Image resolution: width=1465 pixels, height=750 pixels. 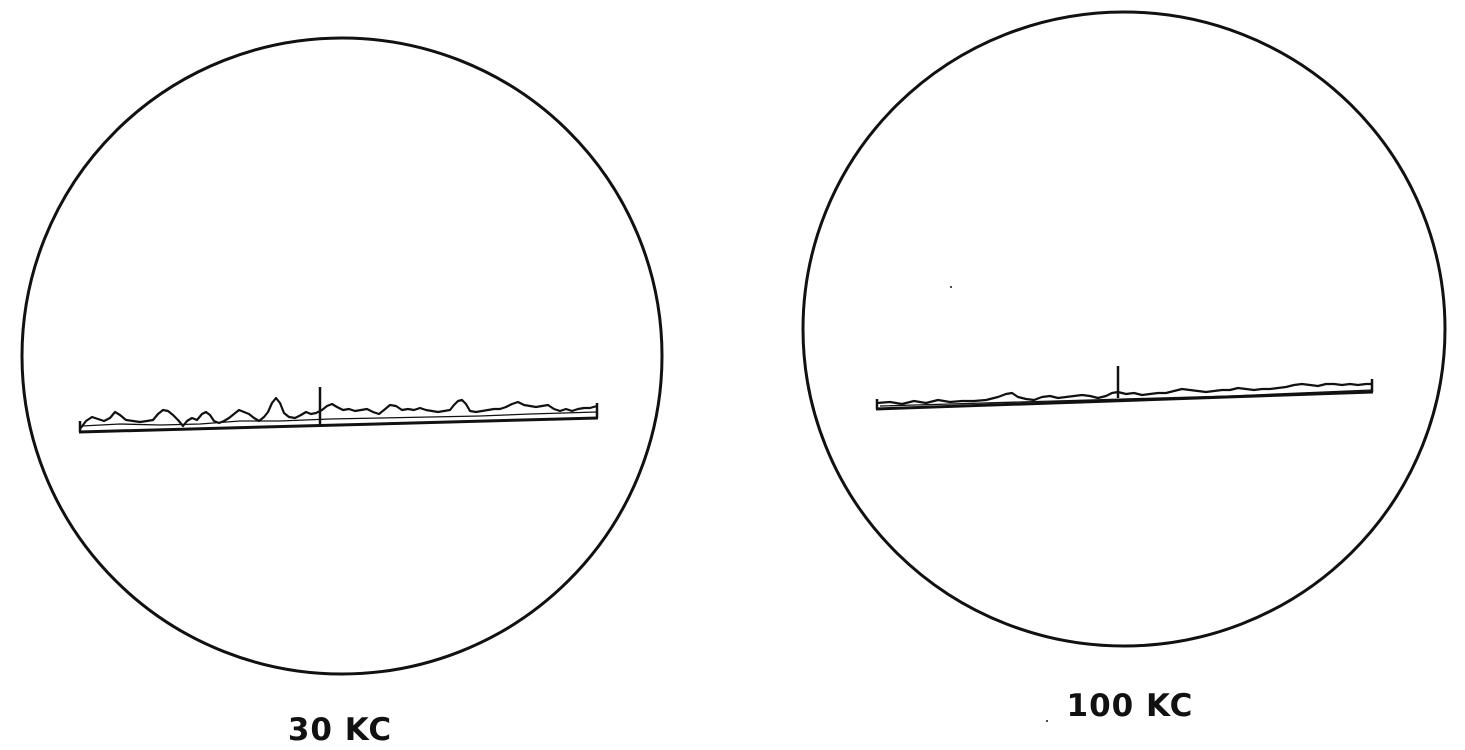 I want to click on scope-100kc-noise-trace, so click(x=1124, y=394).